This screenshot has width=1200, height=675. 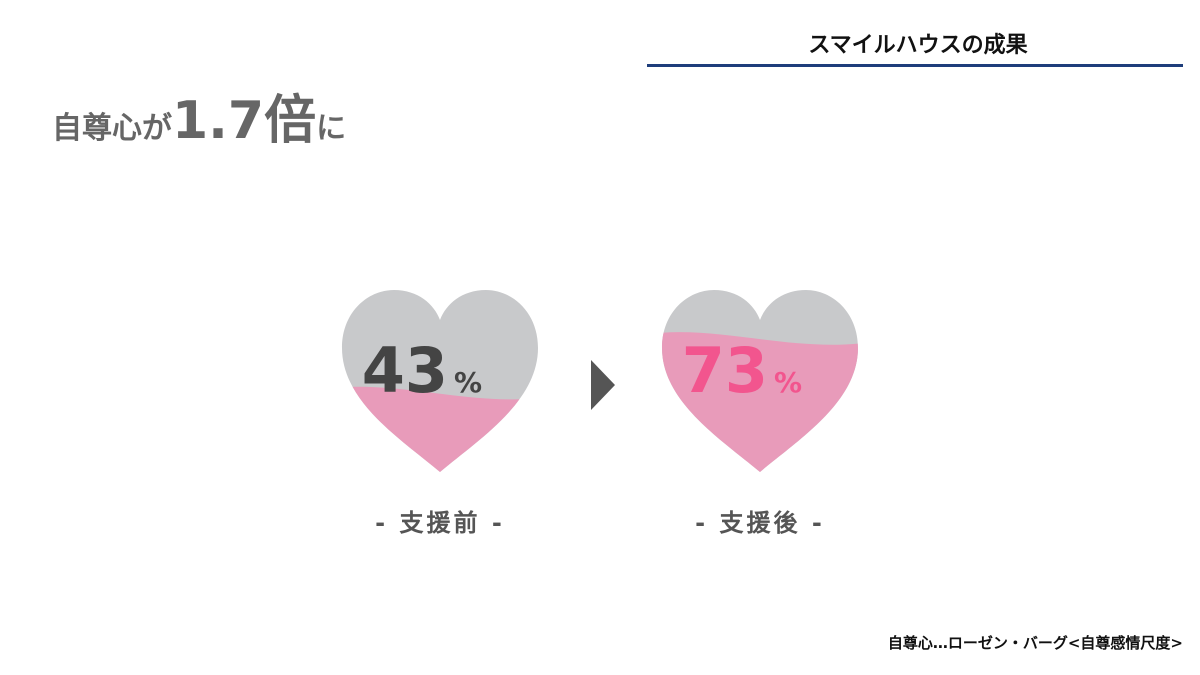 I want to click on value-label: 73, so click(x=725, y=370).